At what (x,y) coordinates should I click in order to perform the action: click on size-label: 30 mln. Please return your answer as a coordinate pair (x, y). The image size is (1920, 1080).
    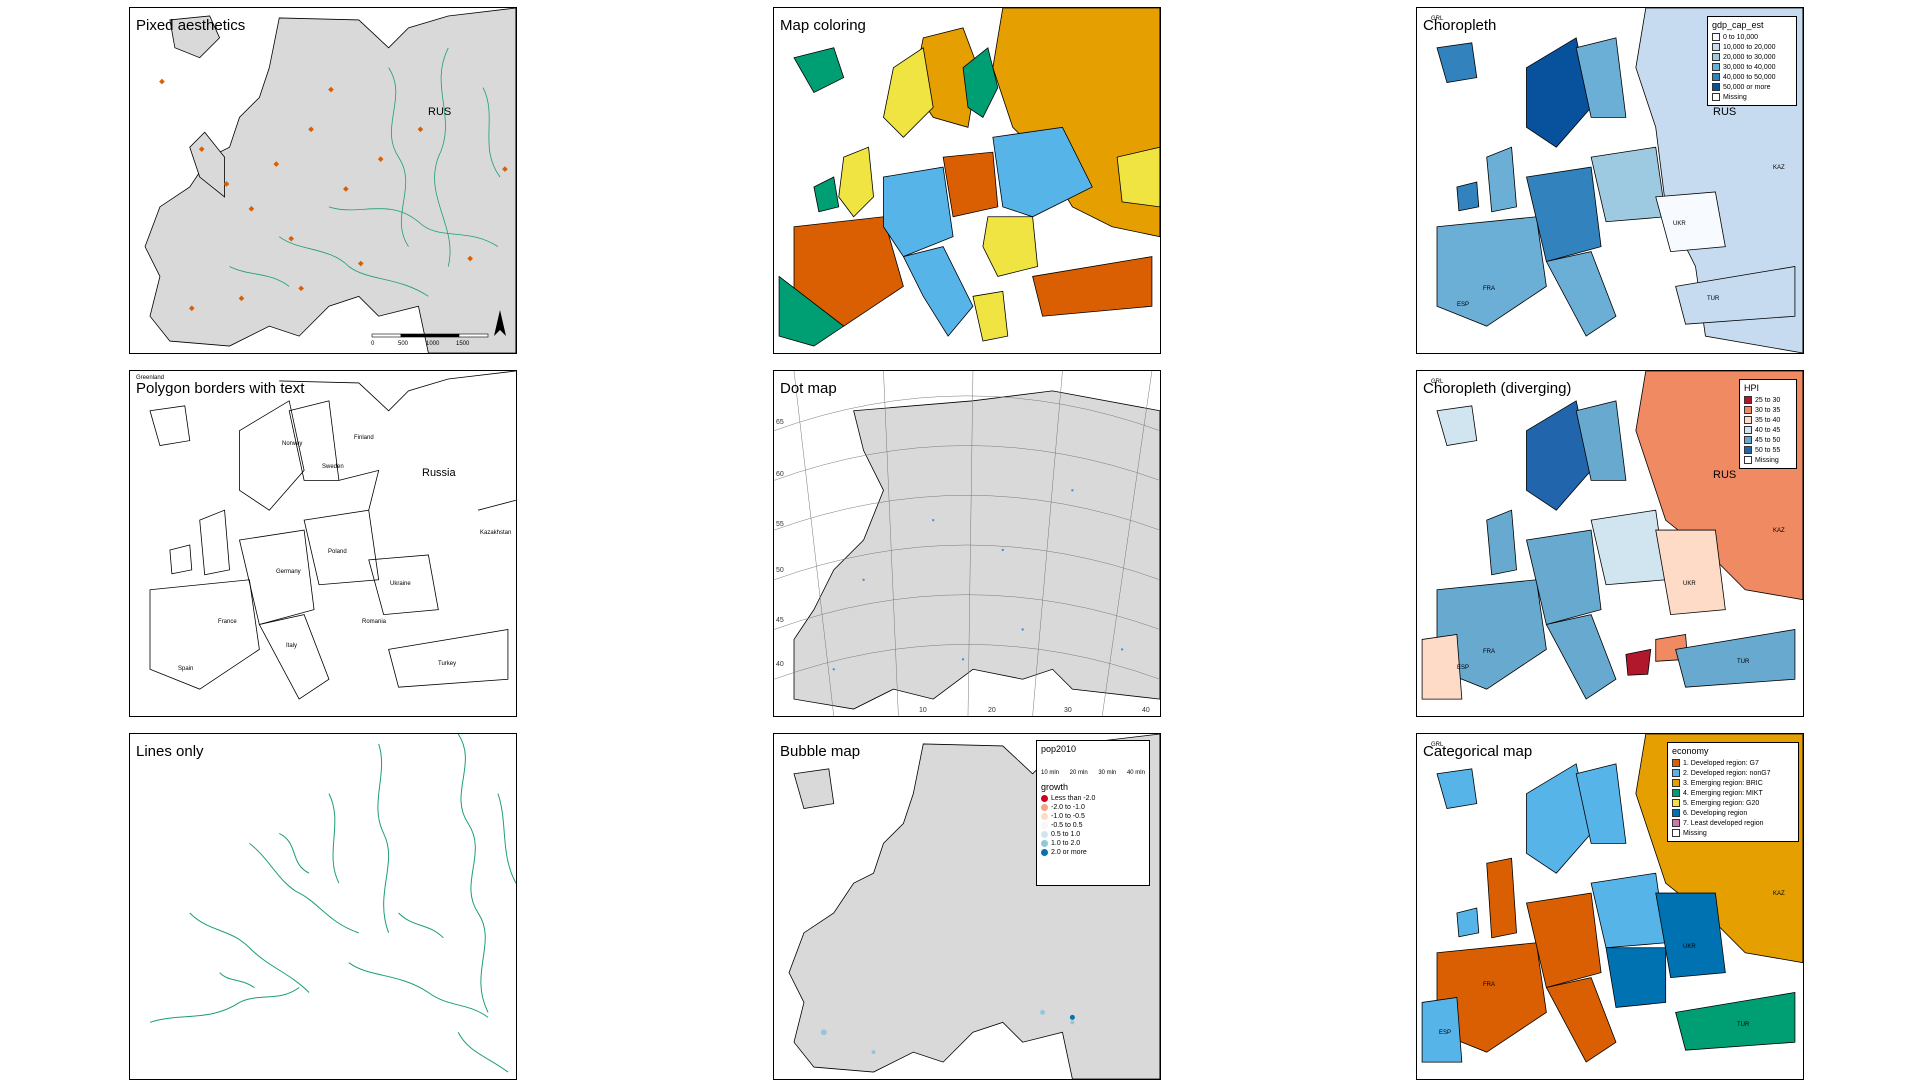
    Looking at the image, I should click on (1107, 773).